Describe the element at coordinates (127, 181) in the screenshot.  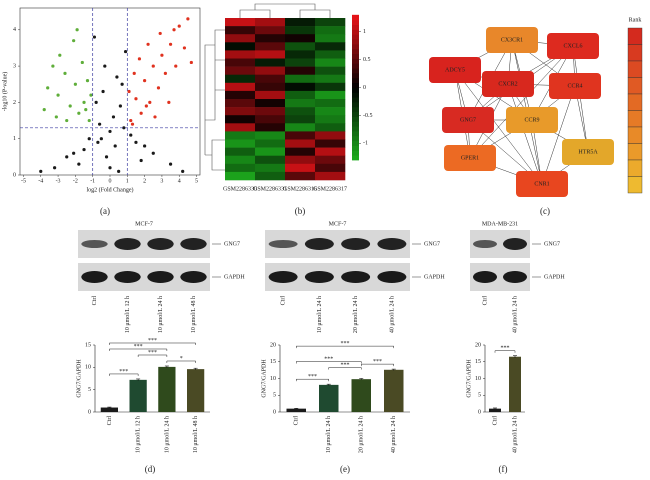
I see `x-tick-label: 1` at that location.